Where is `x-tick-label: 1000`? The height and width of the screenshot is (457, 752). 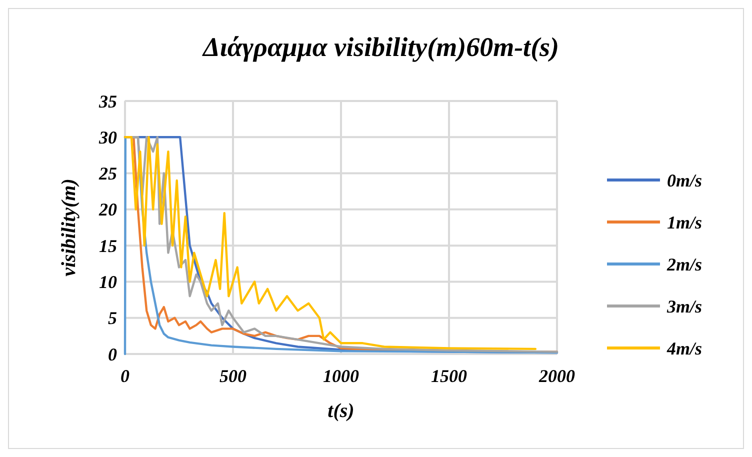
x-tick-label: 1000 is located at coordinates (341, 376).